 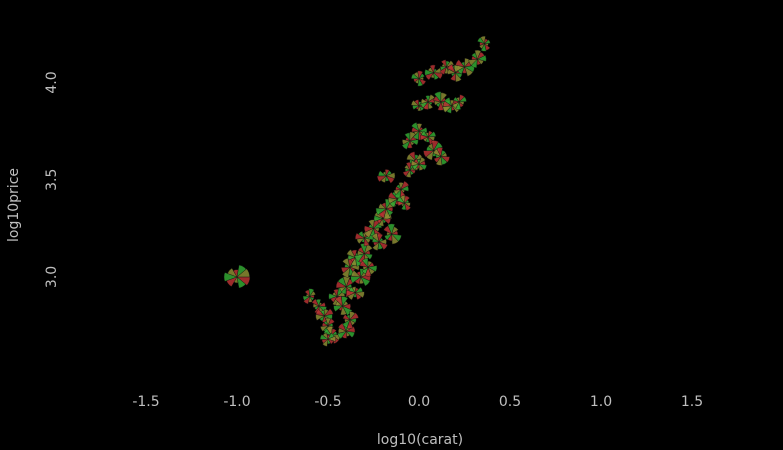 What do you see at coordinates (420, 440) in the screenshot?
I see `x-axis-title: log10(carat)` at bounding box center [420, 440].